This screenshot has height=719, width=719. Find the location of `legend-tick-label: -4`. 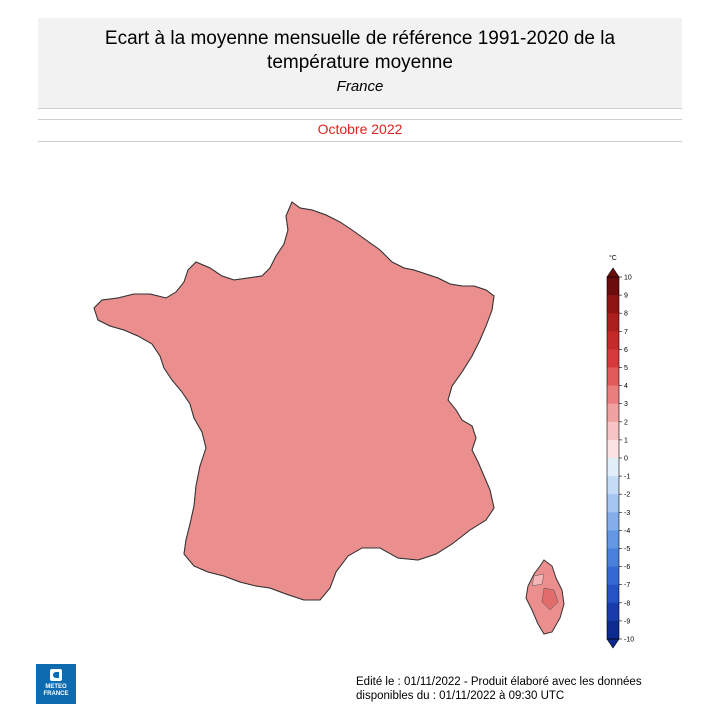

legend-tick-label: -4 is located at coordinates (627, 531).